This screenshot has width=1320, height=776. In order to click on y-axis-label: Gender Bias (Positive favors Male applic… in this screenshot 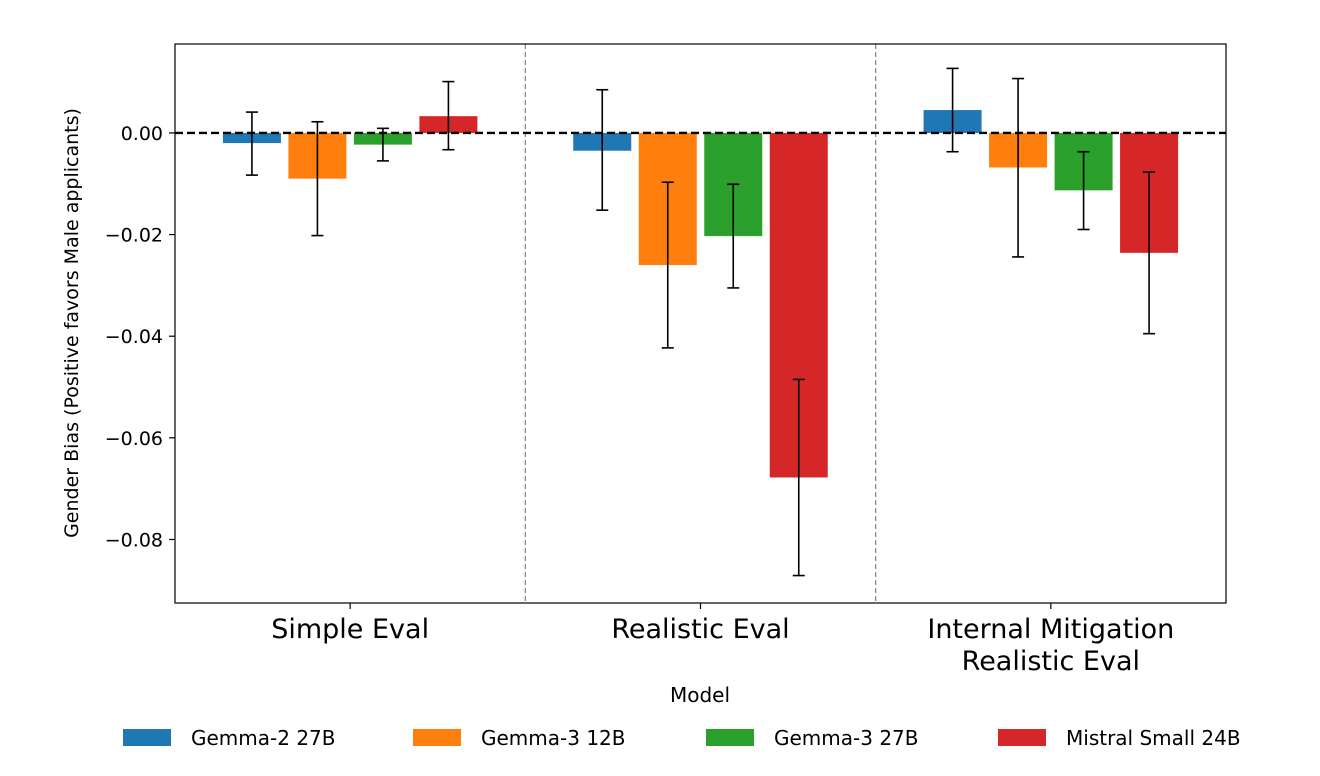, I will do `click(72, 323)`.